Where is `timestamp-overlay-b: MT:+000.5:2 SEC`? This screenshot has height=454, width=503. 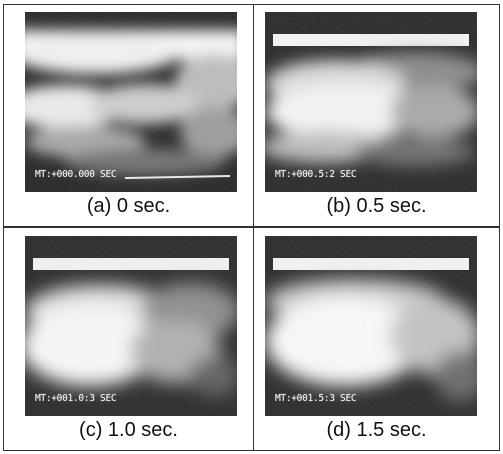
timestamp-overlay-b: MT:+000.5:2 SEC is located at coordinates (316, 174).